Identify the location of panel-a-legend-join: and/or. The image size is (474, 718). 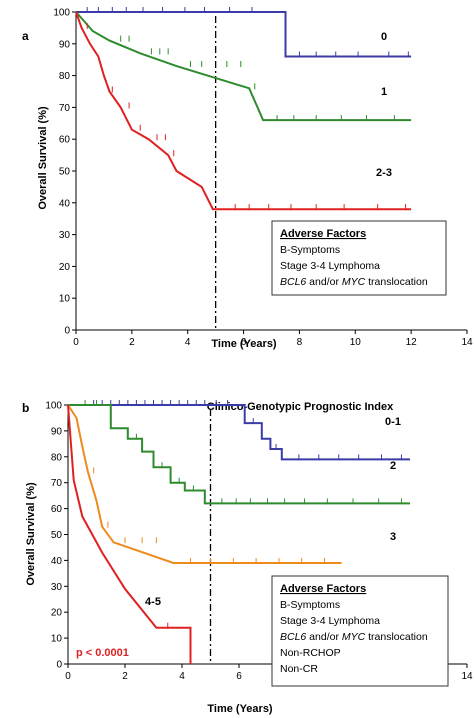
(324, 282).